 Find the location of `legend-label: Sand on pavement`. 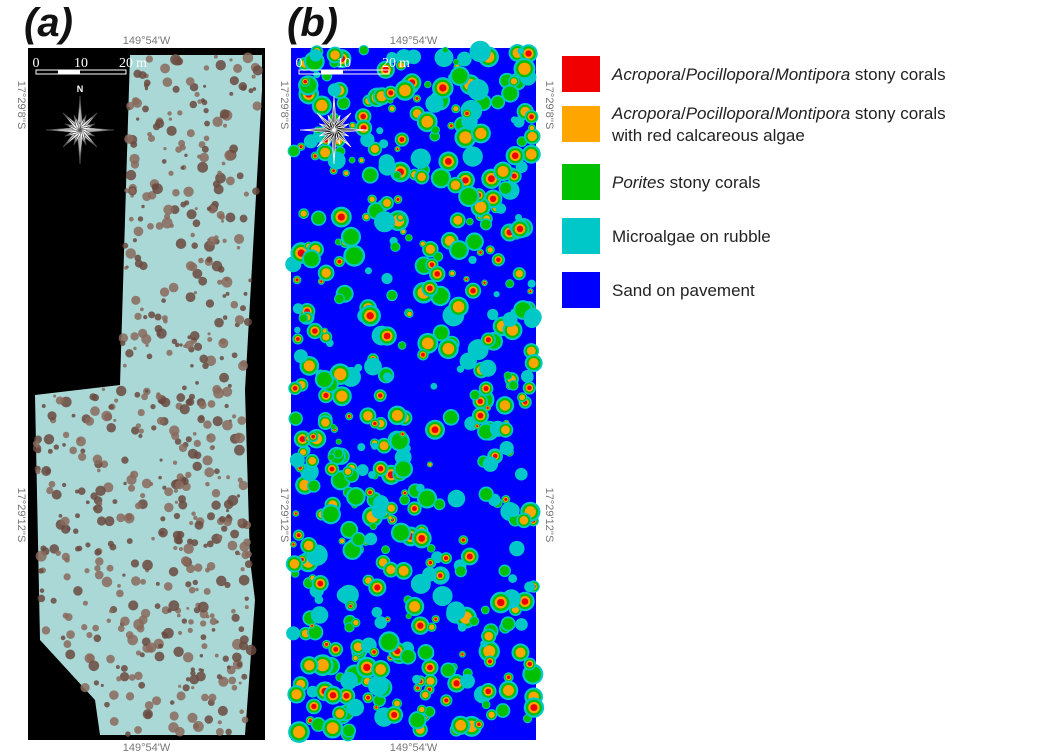

legend-label: Sand on pavement is located at coordinates (683, 290).